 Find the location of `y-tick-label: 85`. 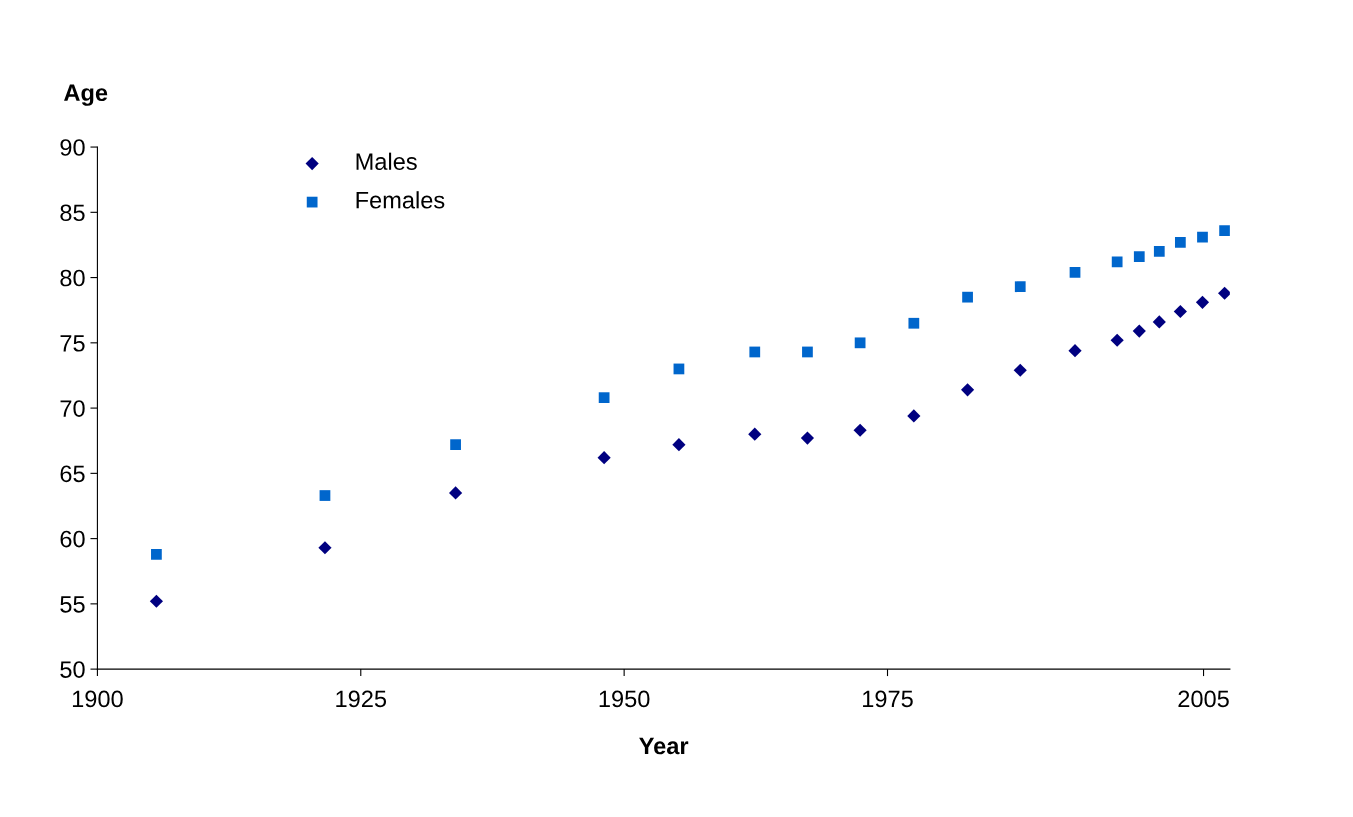

y-tick-label: 85 is located at coordinates (72, 213).